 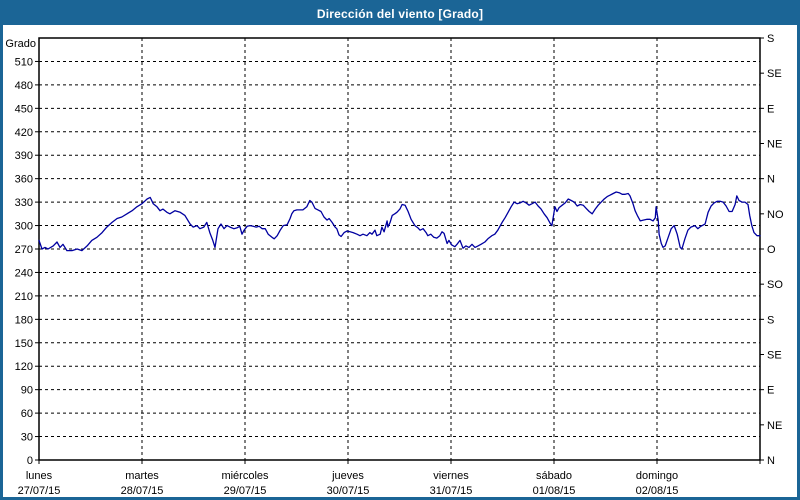 I want to click on y-tick-label: 30, so click(x=27, y=438).